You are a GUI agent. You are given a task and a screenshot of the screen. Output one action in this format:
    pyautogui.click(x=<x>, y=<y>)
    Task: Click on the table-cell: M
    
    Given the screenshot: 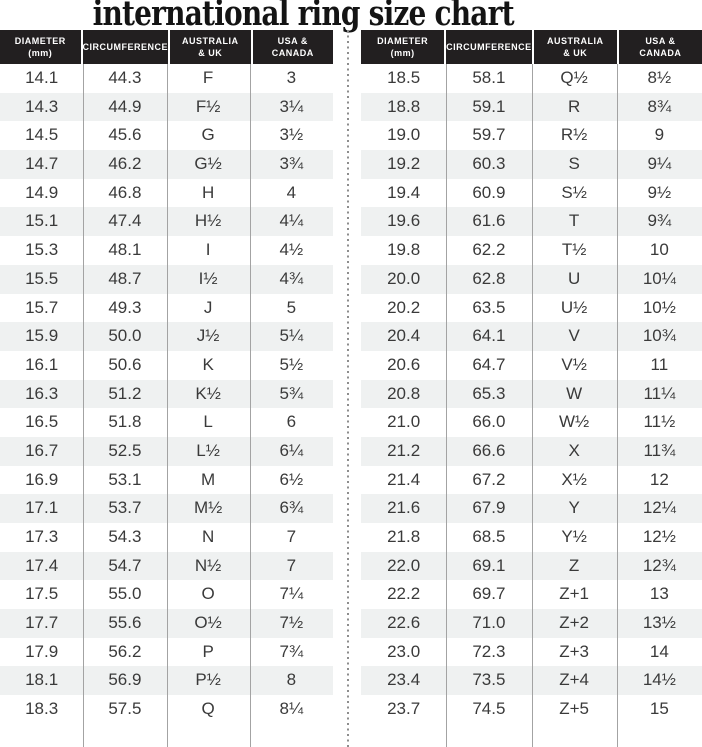 What is the action you would take?
    pyautogui.click(x=208, y=479)
    